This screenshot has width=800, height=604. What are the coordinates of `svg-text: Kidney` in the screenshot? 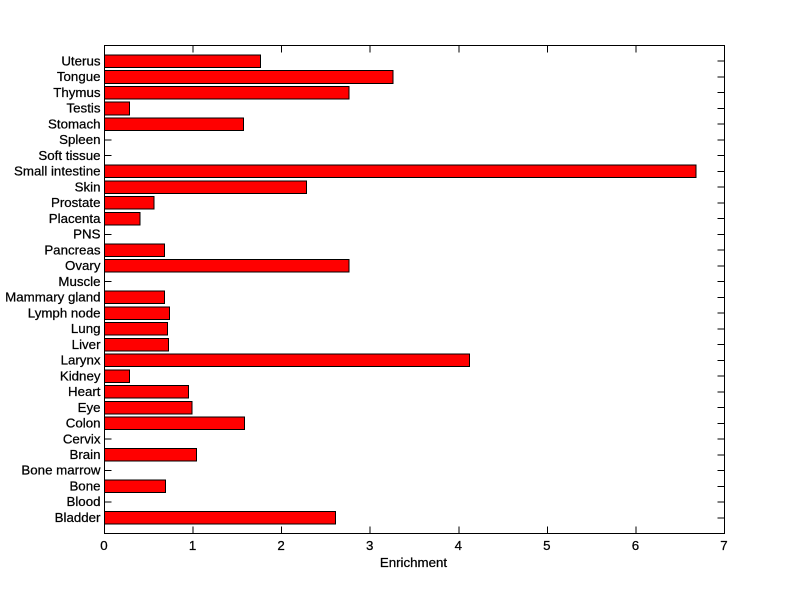 It's located at (80, 375).